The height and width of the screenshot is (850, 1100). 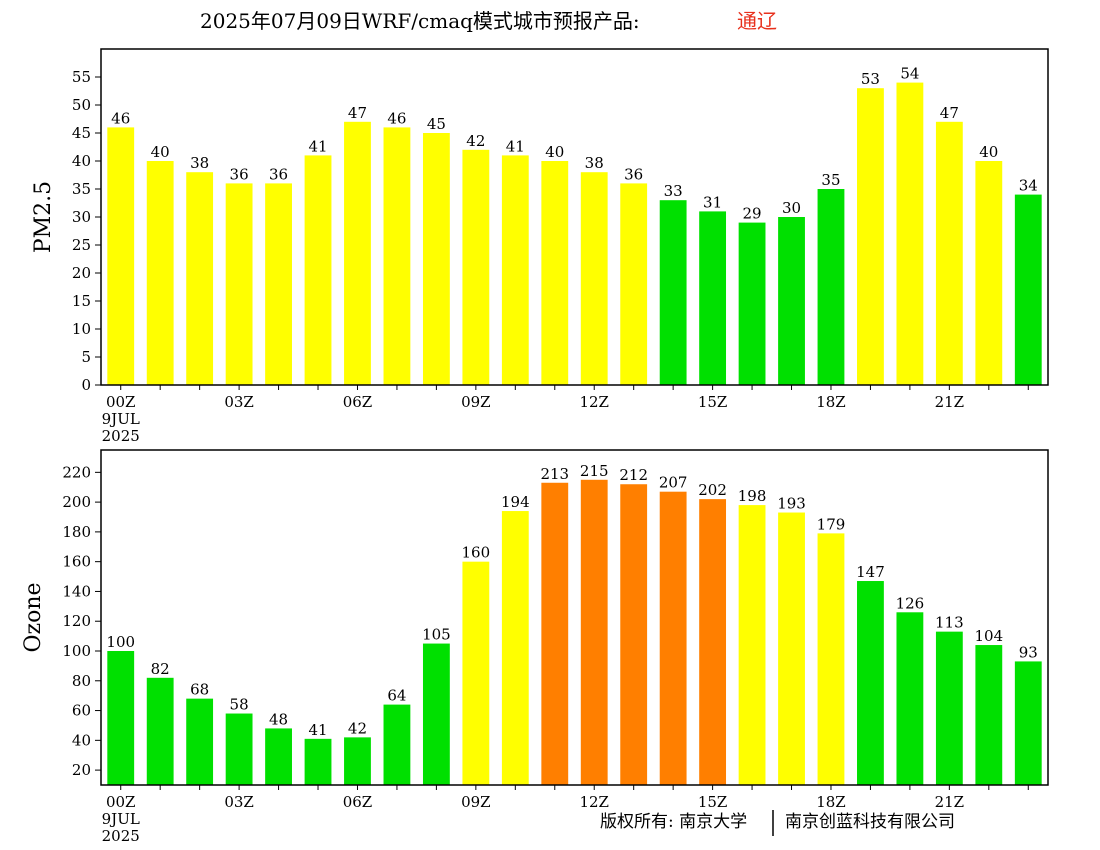 What do you see at coordinates (43, 217) in the screenshot?
I see `y-axis-label: PM2.5` at bounding box center [43, 217].